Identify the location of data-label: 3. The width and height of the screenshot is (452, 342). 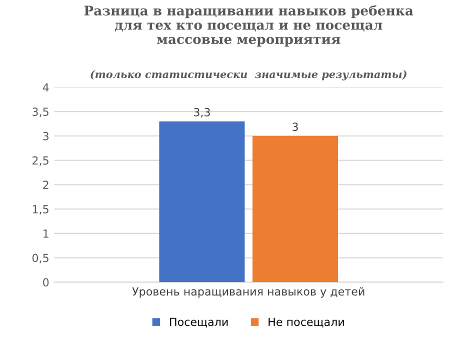
(295, 127).